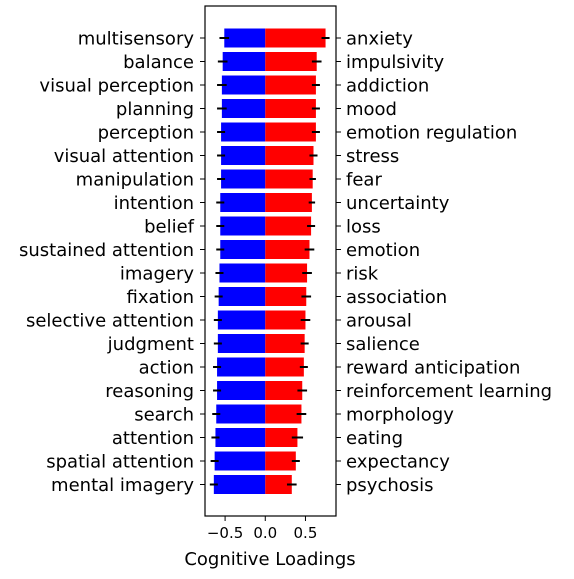  I want to click on positive-category-label: anxiety, so click(379, 39).